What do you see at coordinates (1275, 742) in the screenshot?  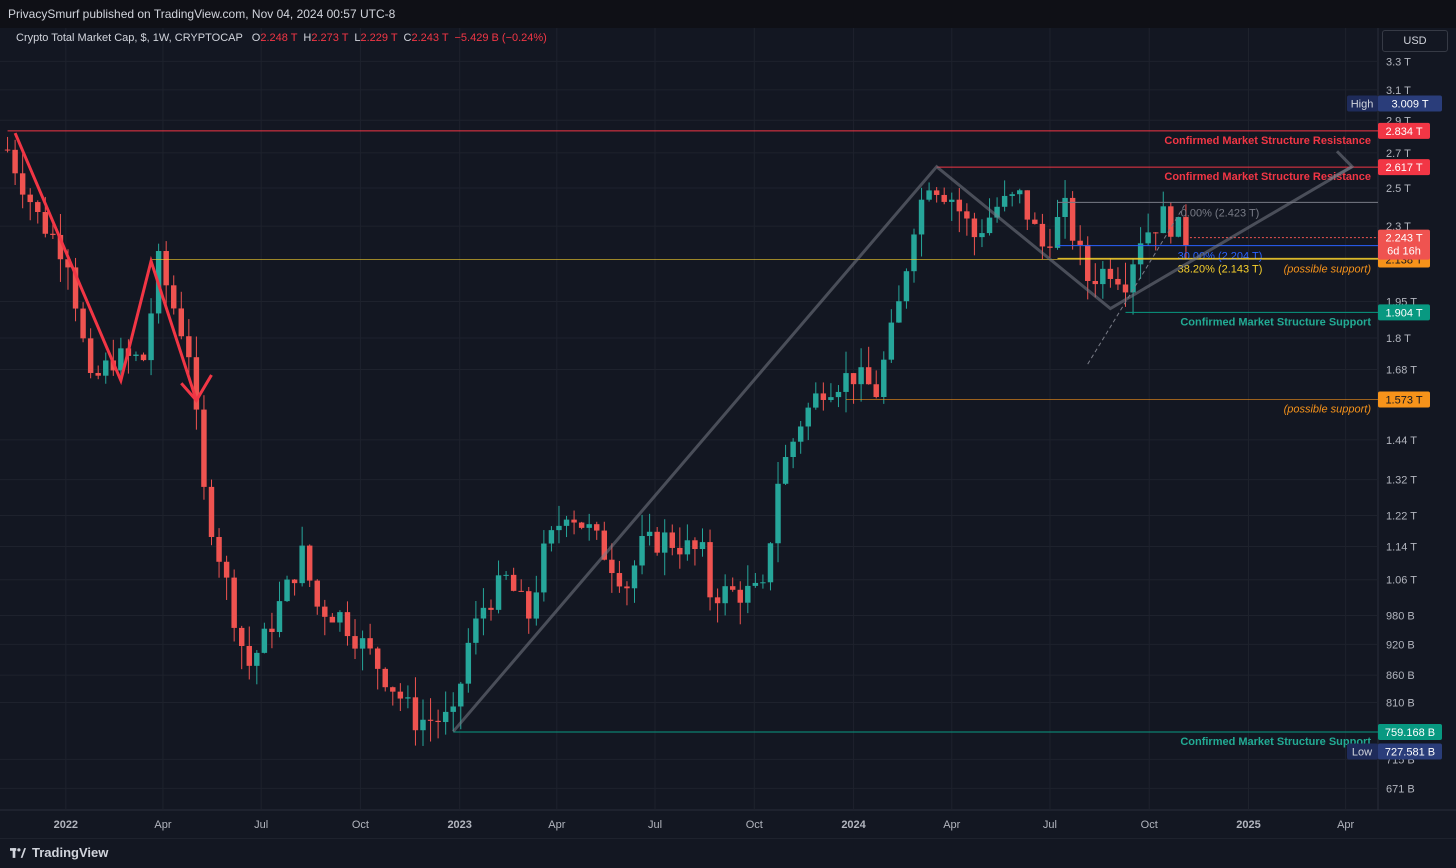 I see `support-label: Confirmed Market Structure Support` at bounding box center [1275, 742].